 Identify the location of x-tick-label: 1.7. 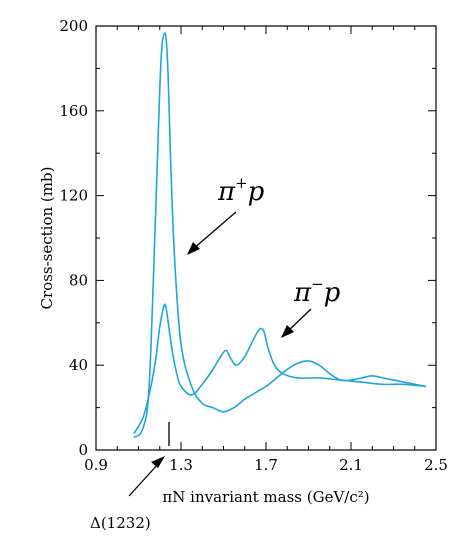
(266, 465).